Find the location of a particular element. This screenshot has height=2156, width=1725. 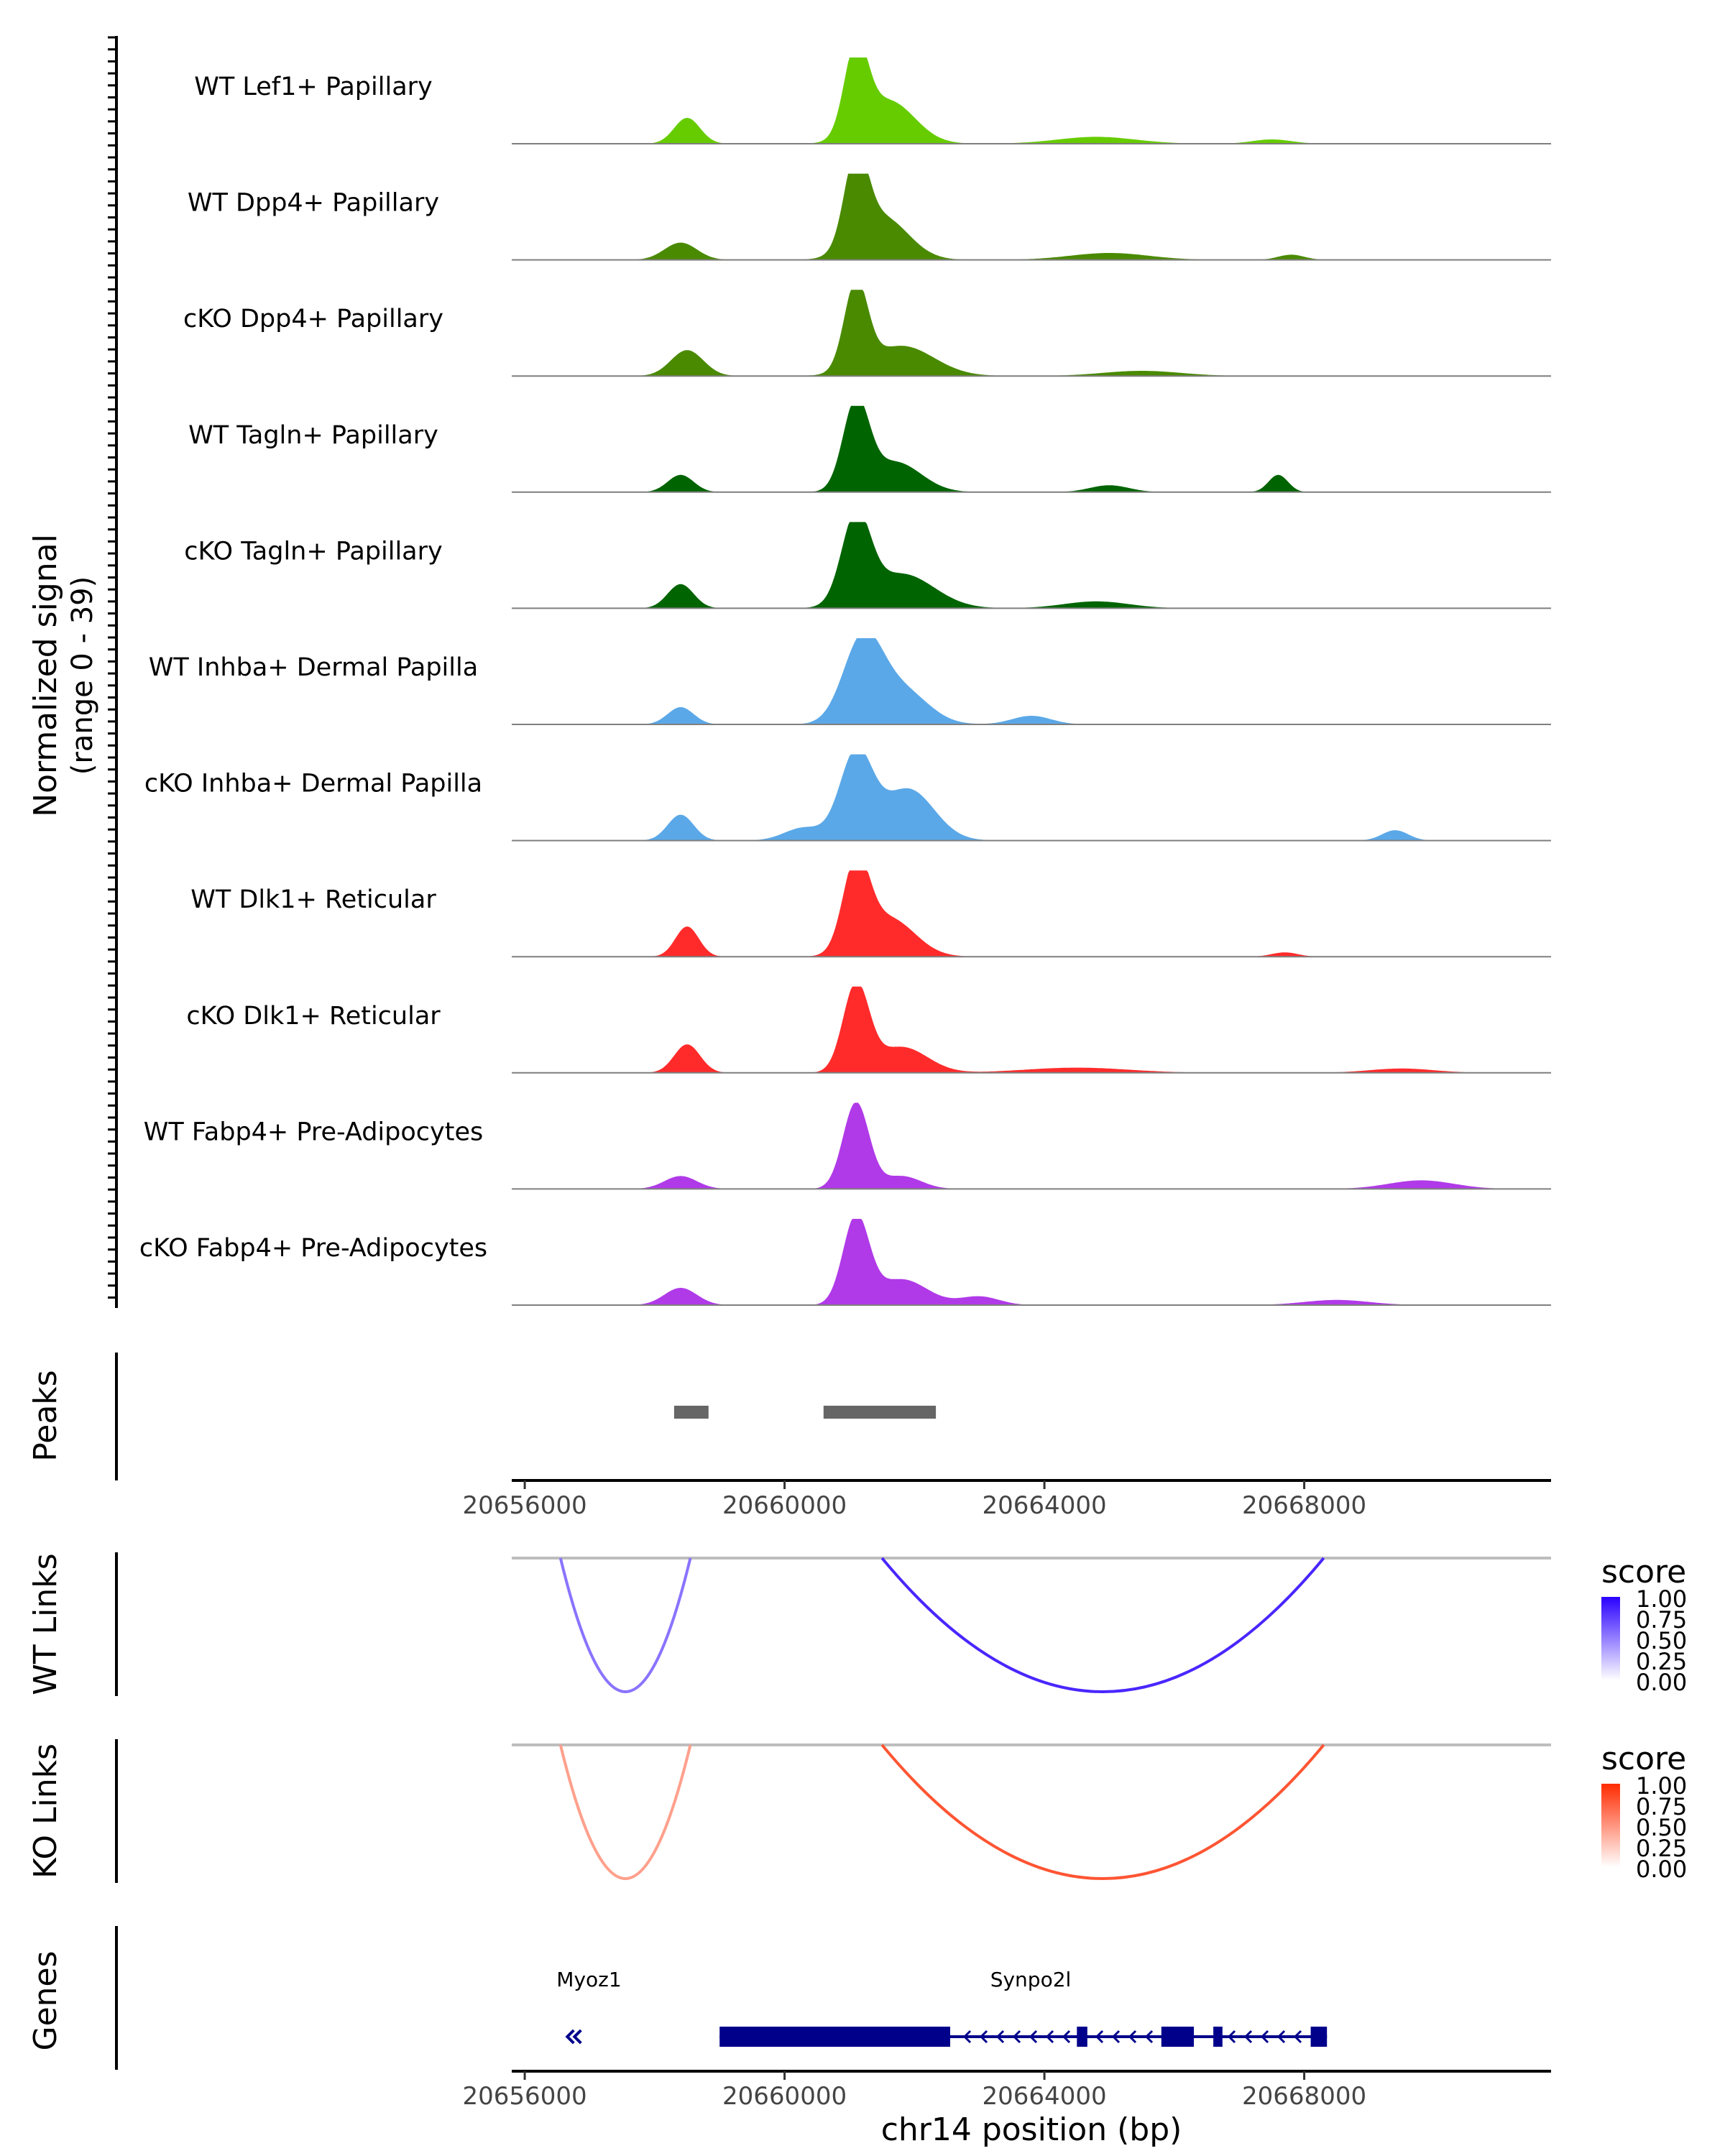

x-axis-label: chr14 position (bp) is located at coordinates (1031, 2129).